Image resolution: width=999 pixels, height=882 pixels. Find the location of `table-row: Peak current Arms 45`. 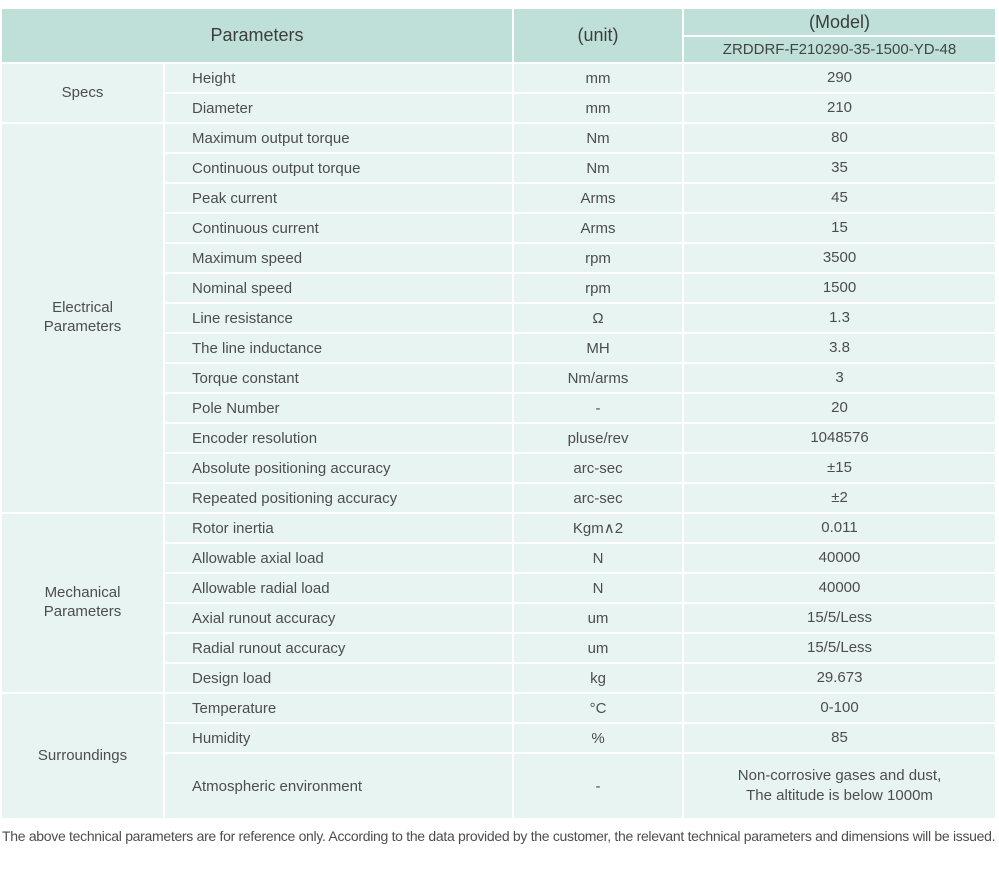

table-row: Peak current Arms 45 is located at coordinates (499, 198).